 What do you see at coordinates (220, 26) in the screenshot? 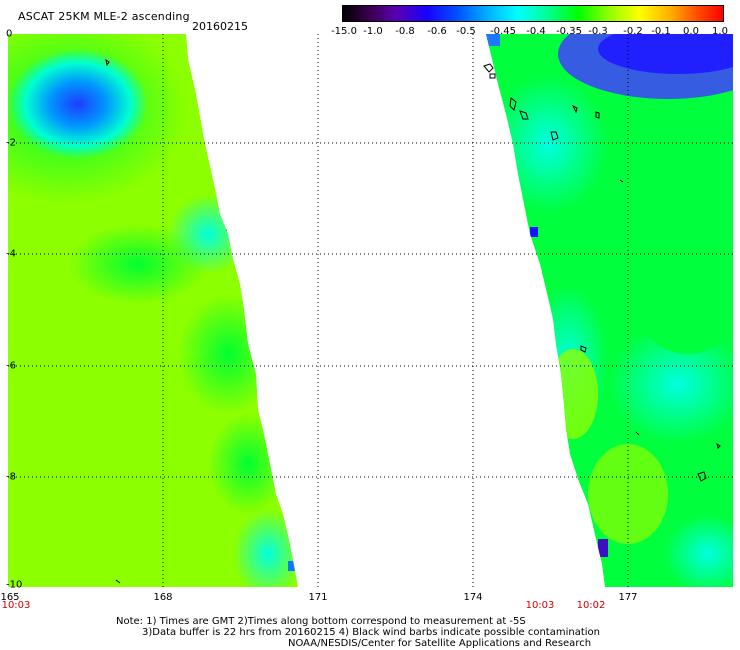
I see `map-date: 20160215` at bounding box center [220, 26].